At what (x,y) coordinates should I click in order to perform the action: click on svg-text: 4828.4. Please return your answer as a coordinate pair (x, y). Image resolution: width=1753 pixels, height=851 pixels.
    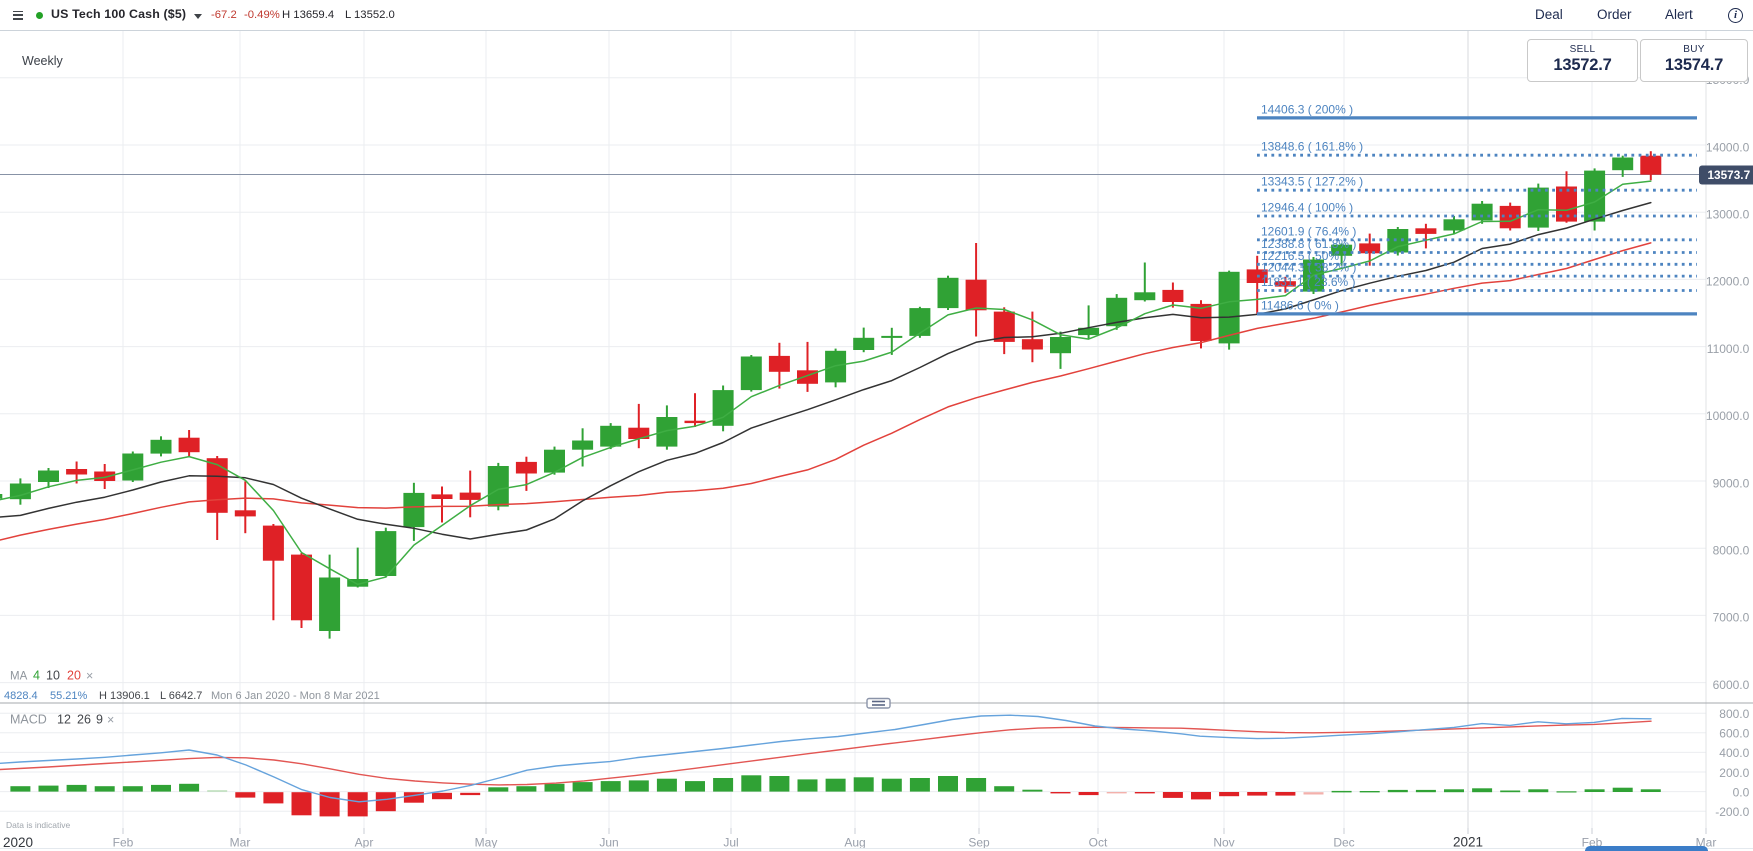
    Looking at the image, I should click on (21, 696).